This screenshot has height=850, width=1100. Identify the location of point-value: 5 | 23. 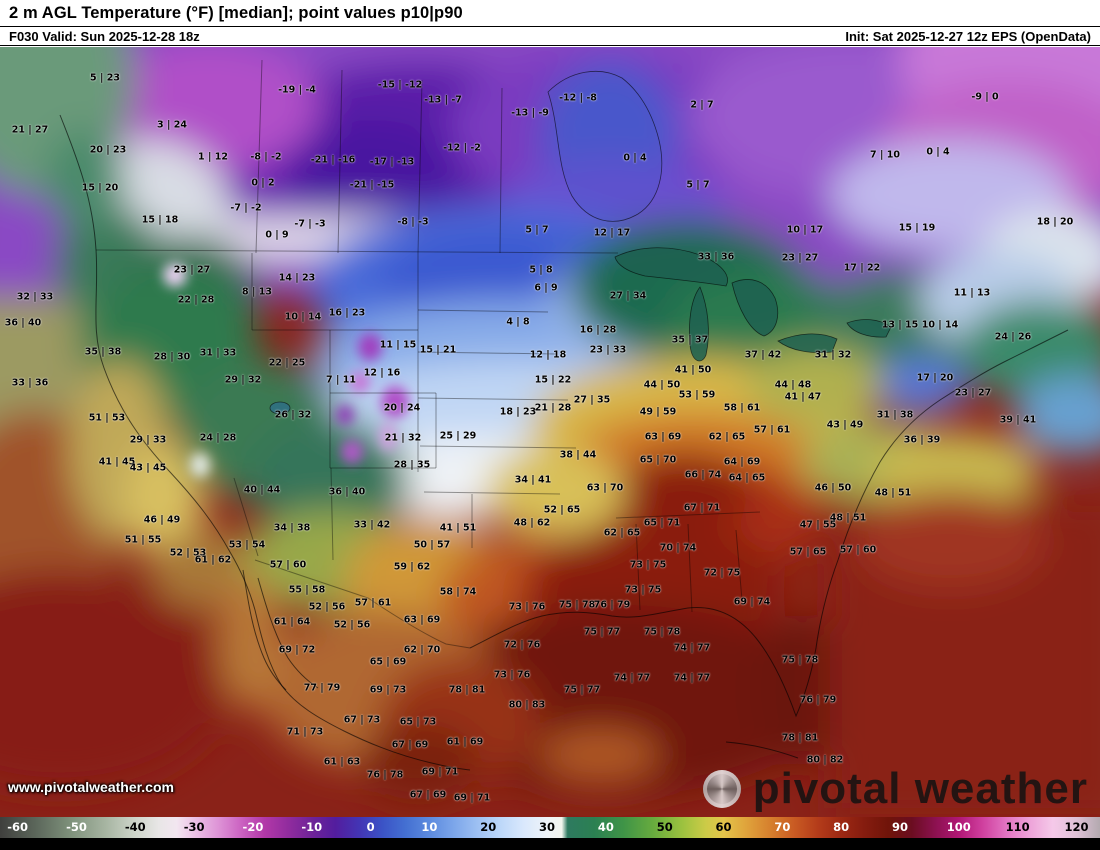
(105, 78).